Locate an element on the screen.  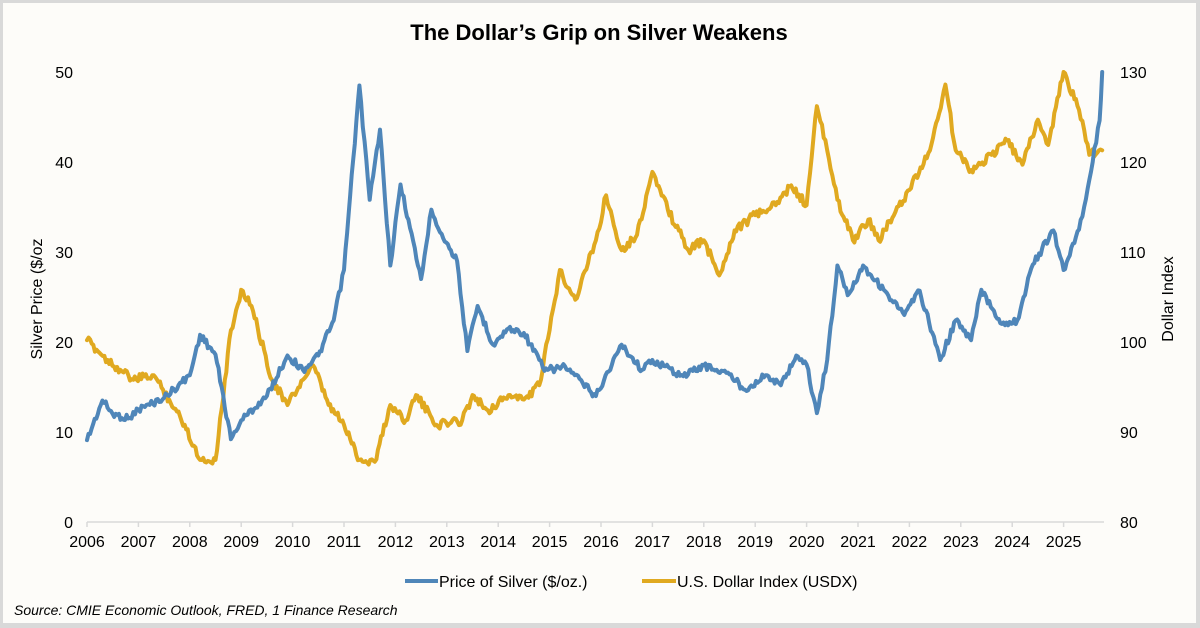
x-tick-label: 2016 is located at coordinates (601, 542).